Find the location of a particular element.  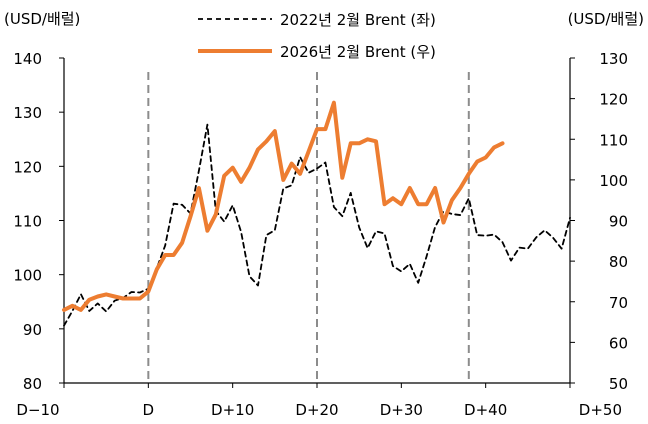

left-tick-label: 140 is located at coordinates (27, 59).